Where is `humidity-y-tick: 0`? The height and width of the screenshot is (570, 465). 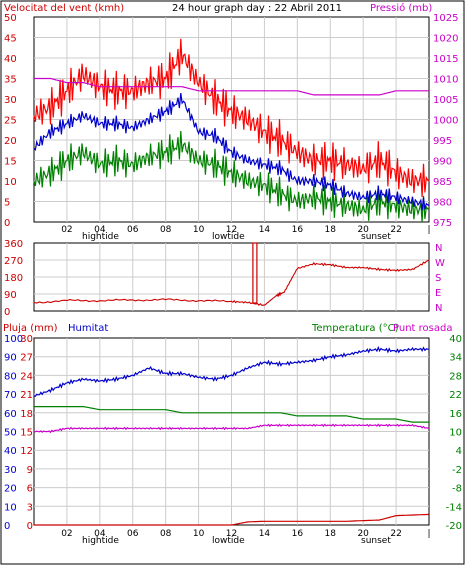
humidity-y-tick: 0 is located at coordinates (7, 526).